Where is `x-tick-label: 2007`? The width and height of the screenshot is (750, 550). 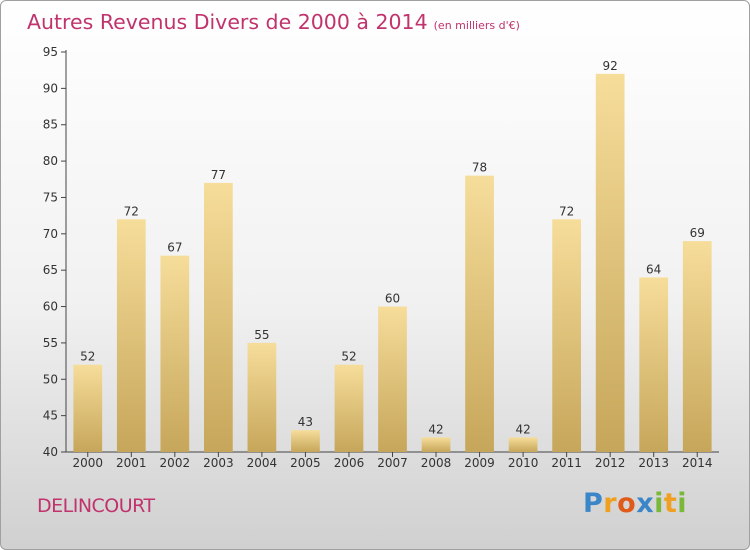 x-tick-label: 2007 is located at coordinates (392, 463).